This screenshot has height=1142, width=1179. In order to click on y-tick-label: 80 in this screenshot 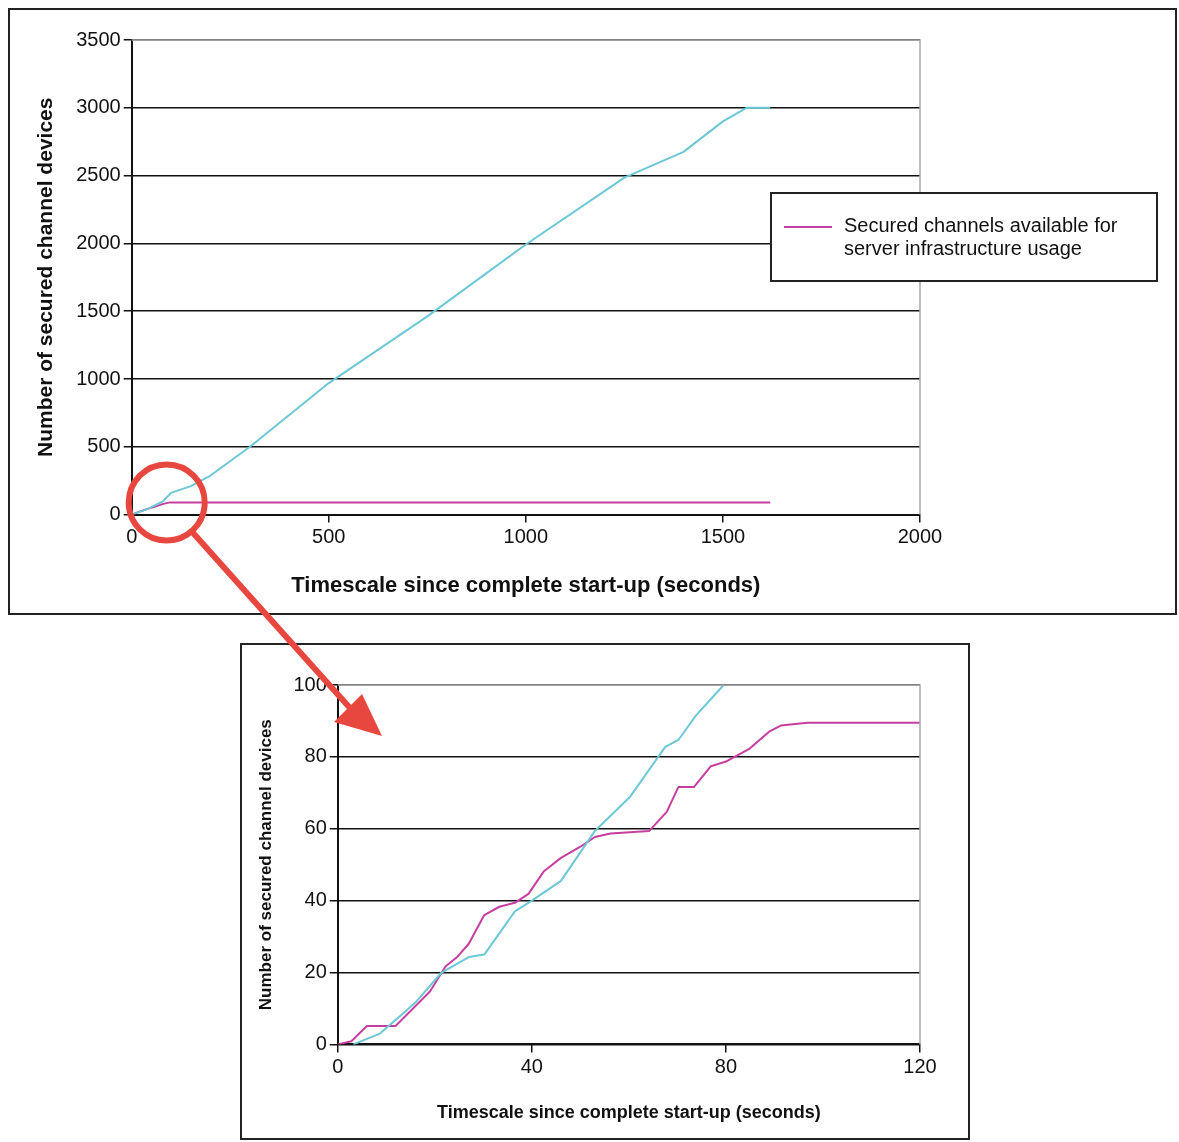, I will do `click(315, 755)`.